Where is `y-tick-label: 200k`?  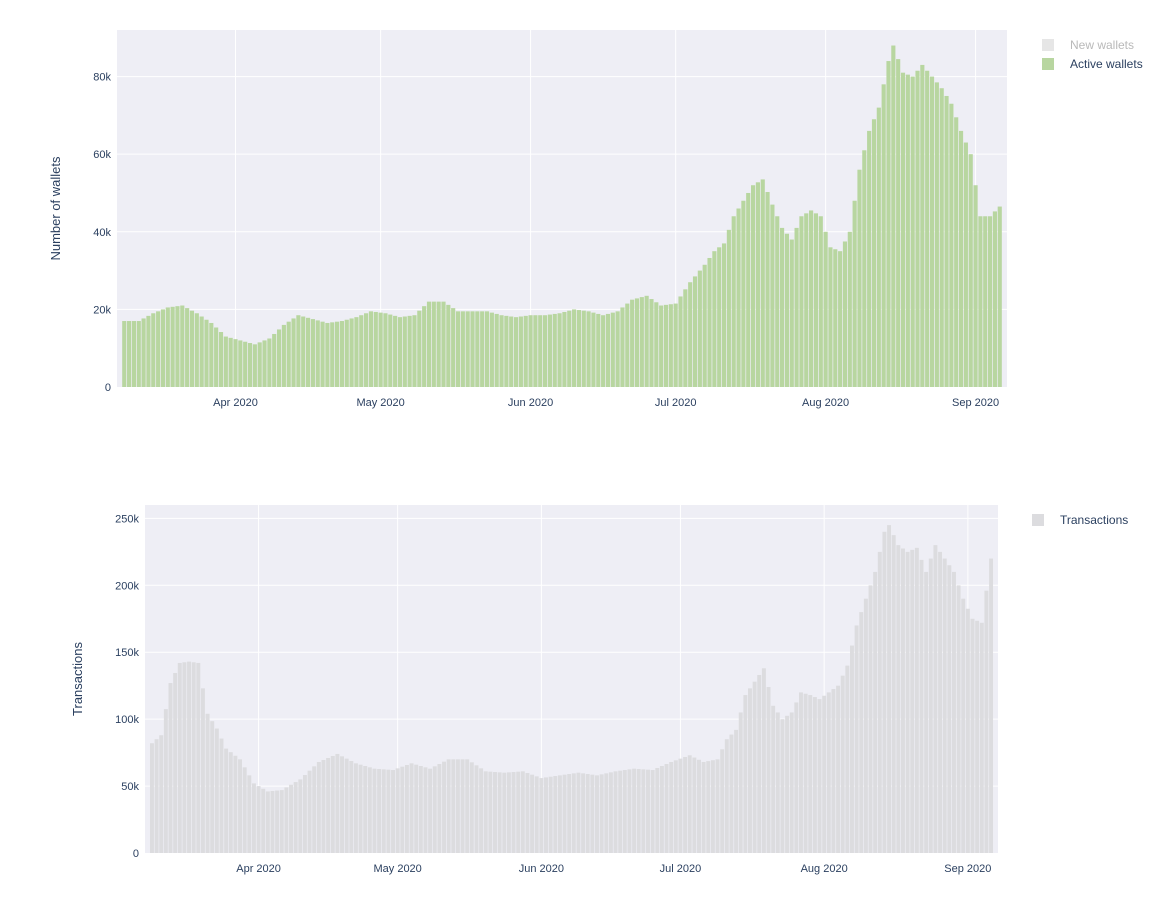 y-tick-label: 200k is located at coordinates (127, 586).